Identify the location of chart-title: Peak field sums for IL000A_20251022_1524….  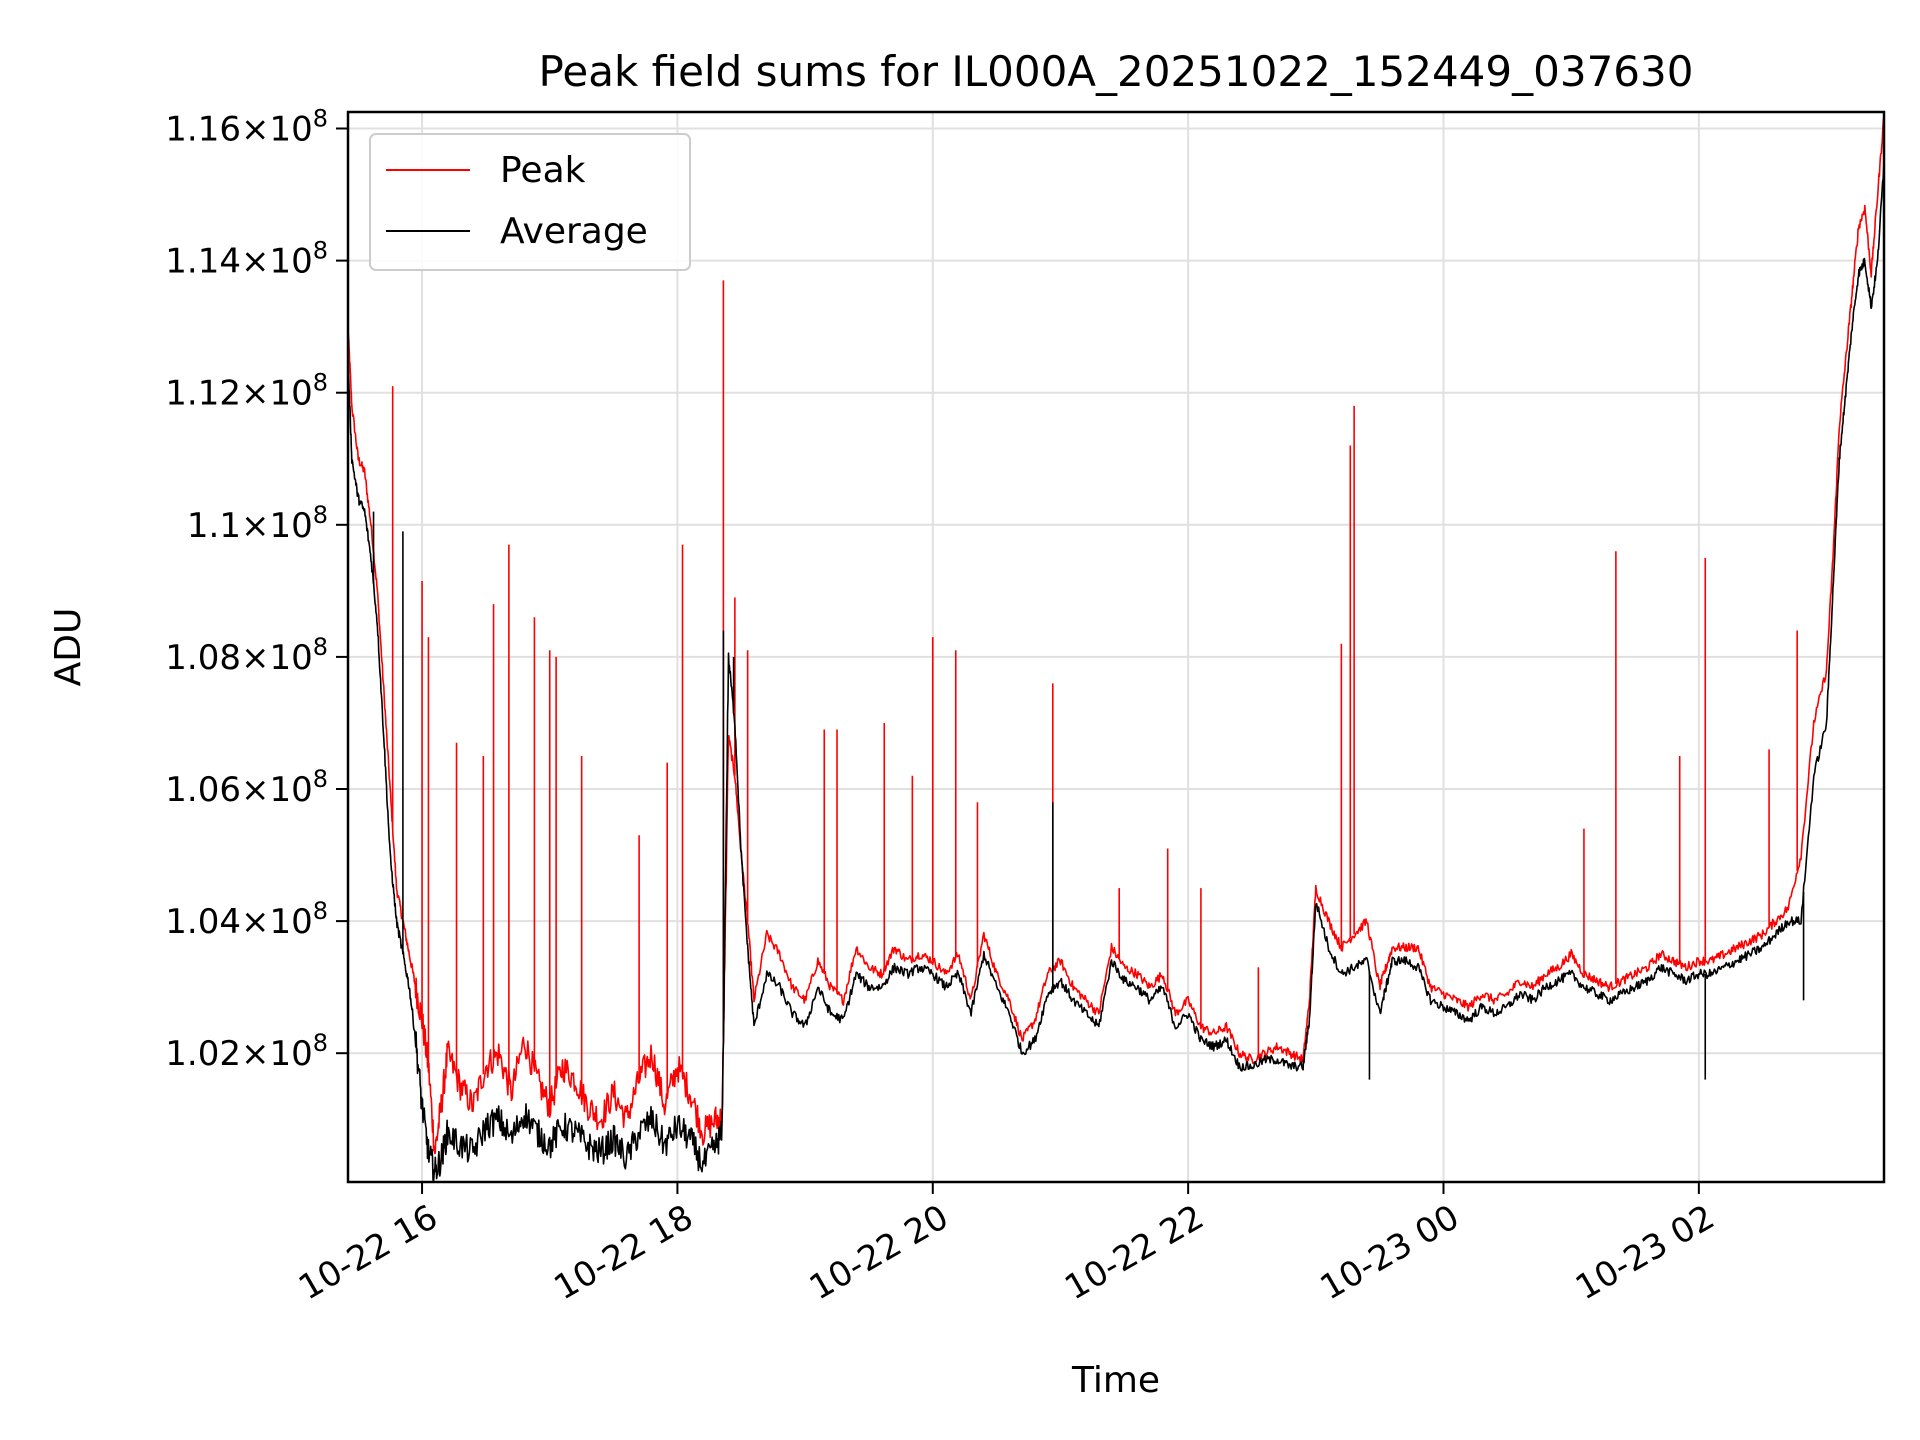
(1116, 71).